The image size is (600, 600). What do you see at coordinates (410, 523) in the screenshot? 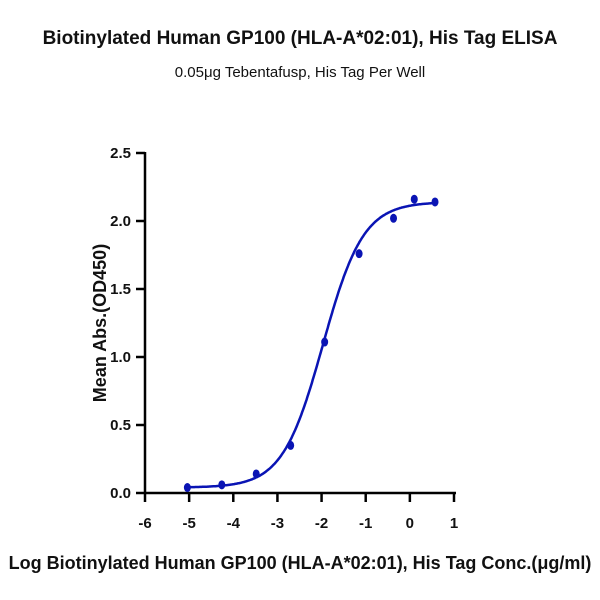
I see `x-tick-label: 0` at bounding box center [410, 523].